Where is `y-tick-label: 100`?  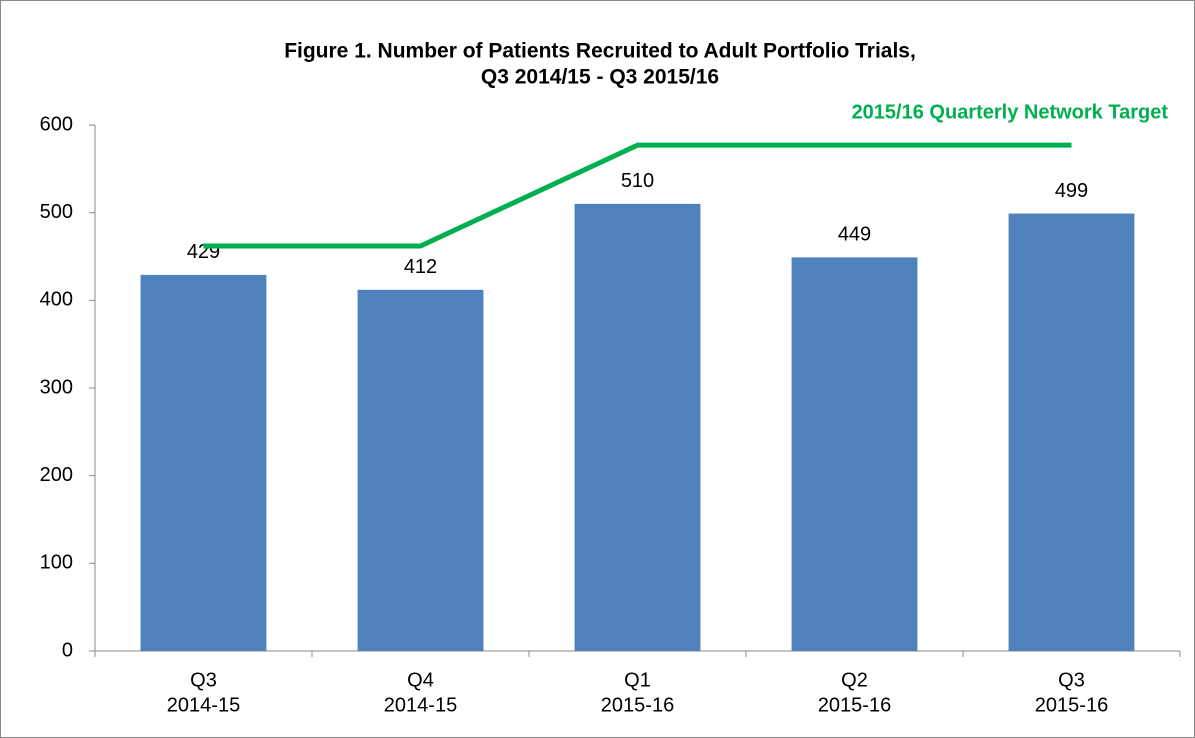
y-tick-label: 100 is located at coordinates (56, 563).